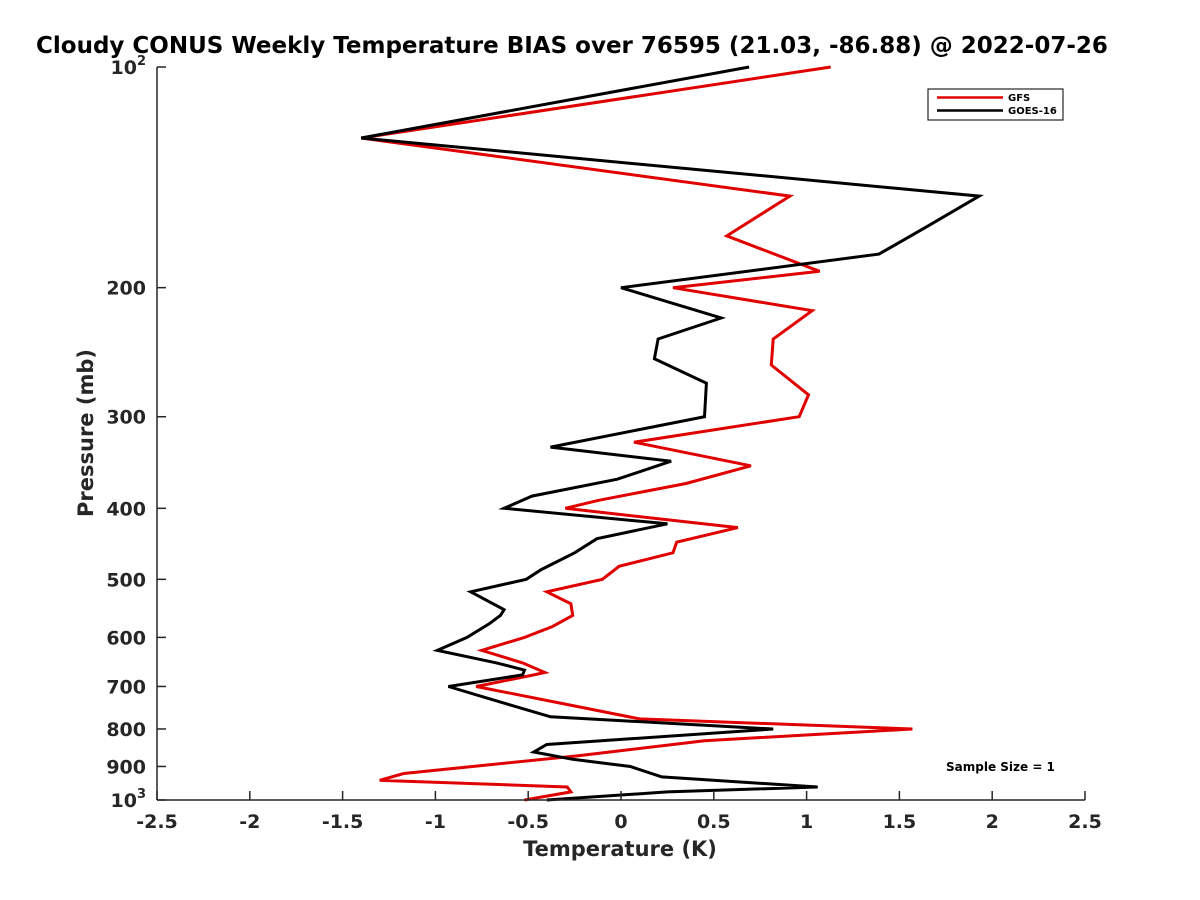  Describe the element at coordinates (126, 687) in the screenshot. I see `y-tick-label: 700` at that location.